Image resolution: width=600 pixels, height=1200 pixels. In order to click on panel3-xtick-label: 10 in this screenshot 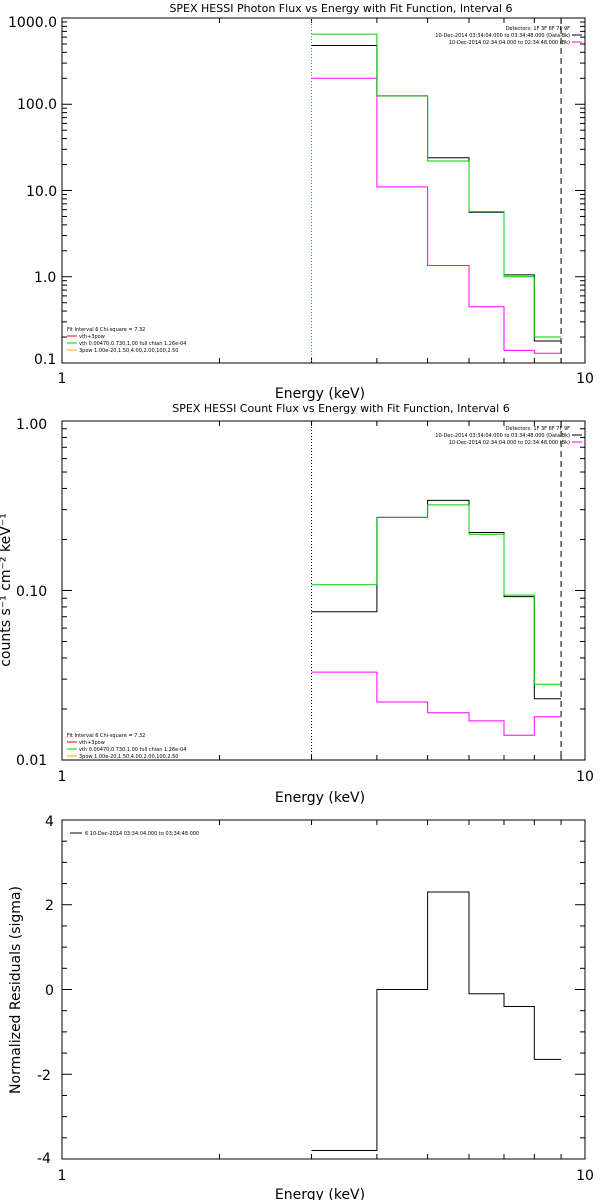, I will do `click(585, 1176)`.